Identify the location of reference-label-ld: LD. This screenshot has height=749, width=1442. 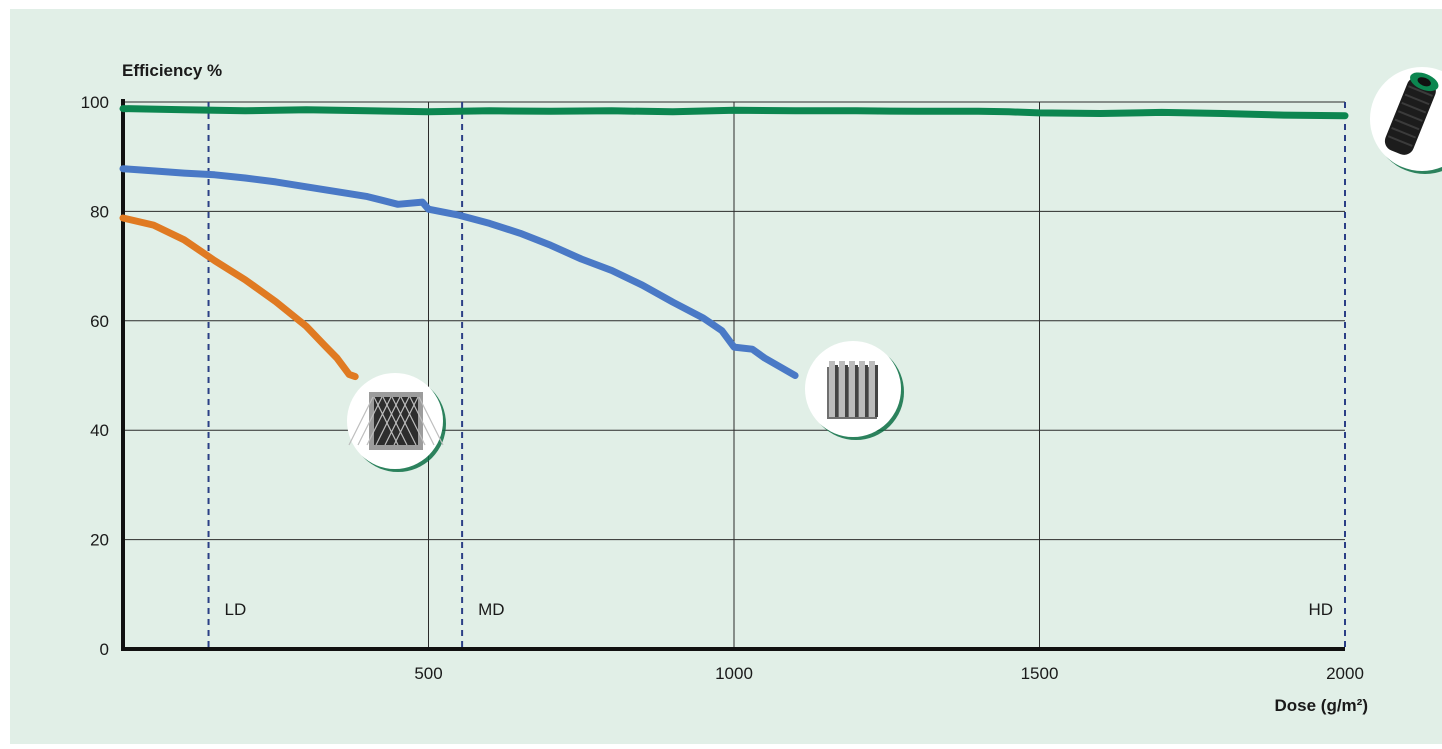
(236, 609).